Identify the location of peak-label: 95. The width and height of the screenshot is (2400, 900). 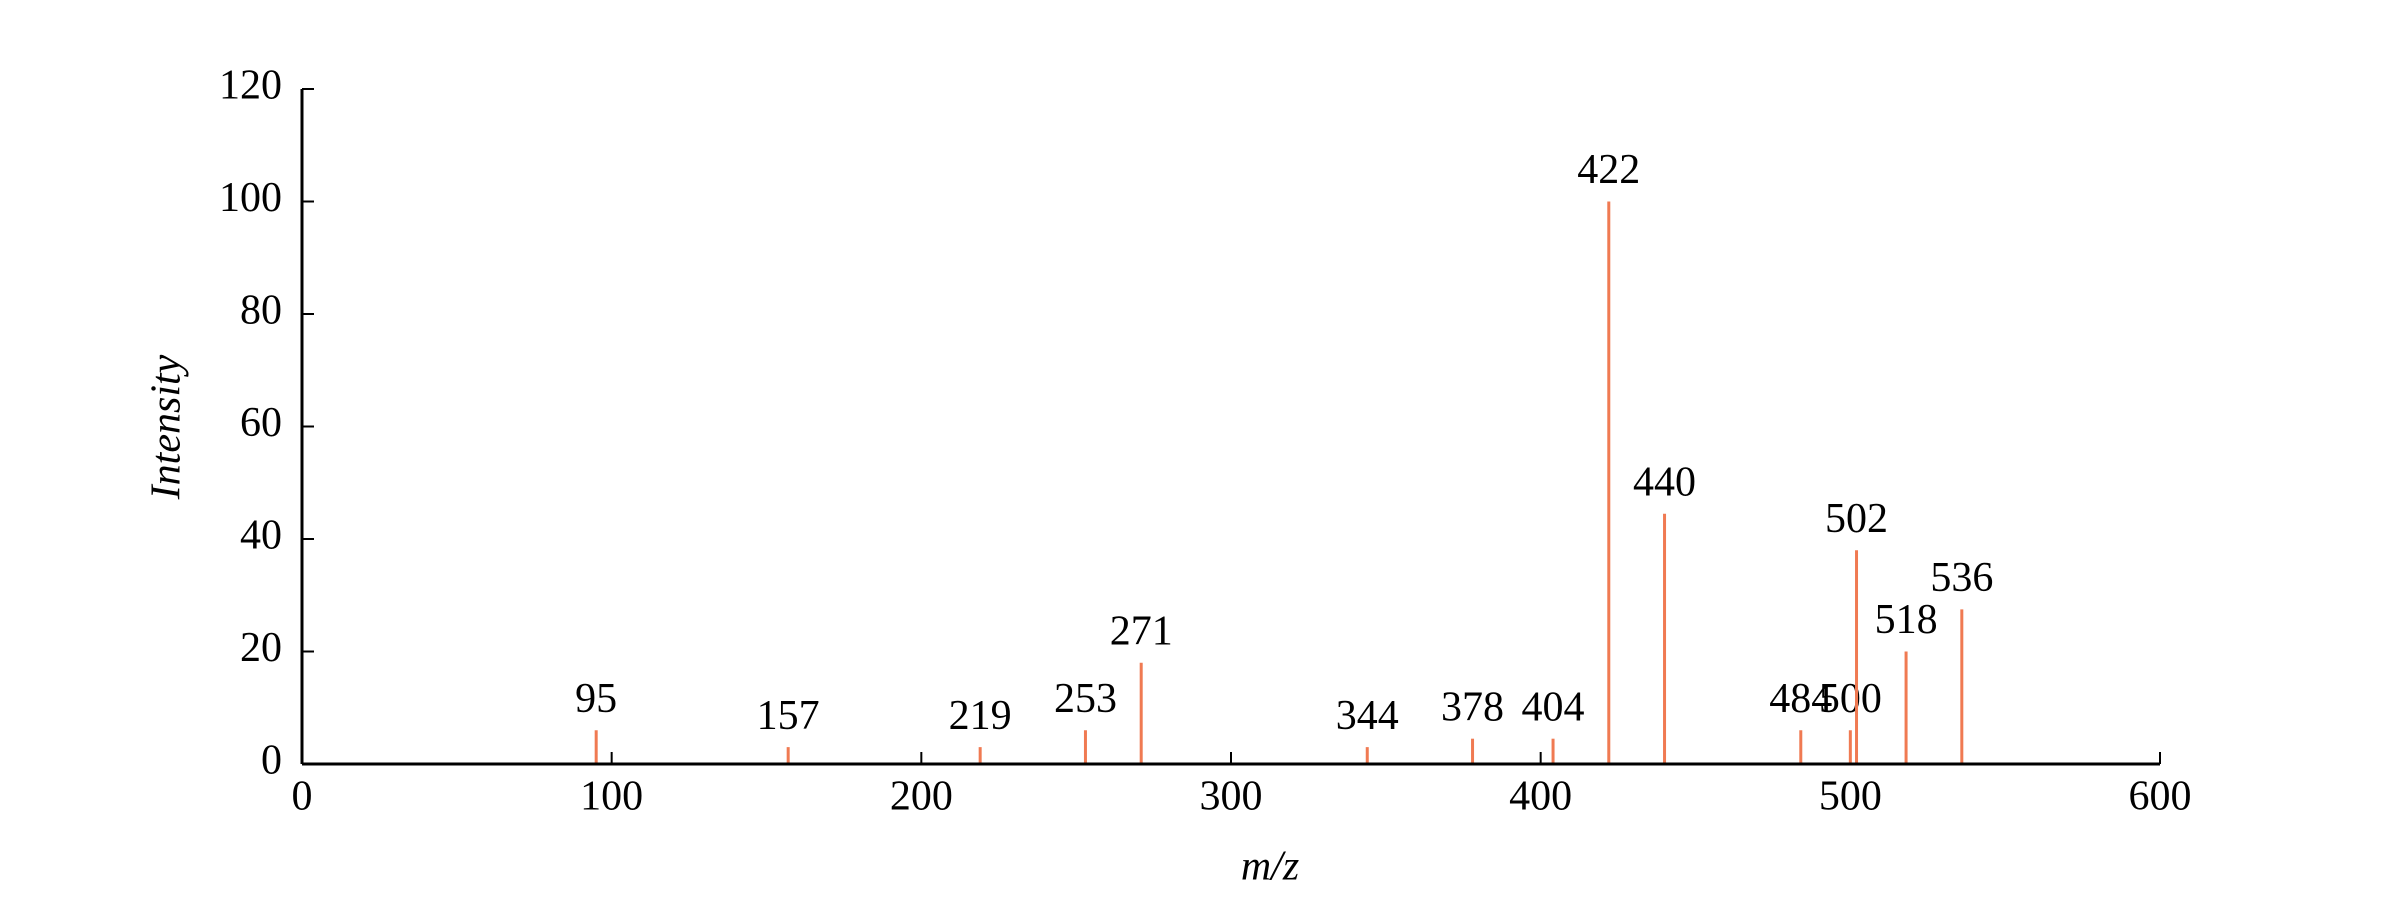
(596, 699).